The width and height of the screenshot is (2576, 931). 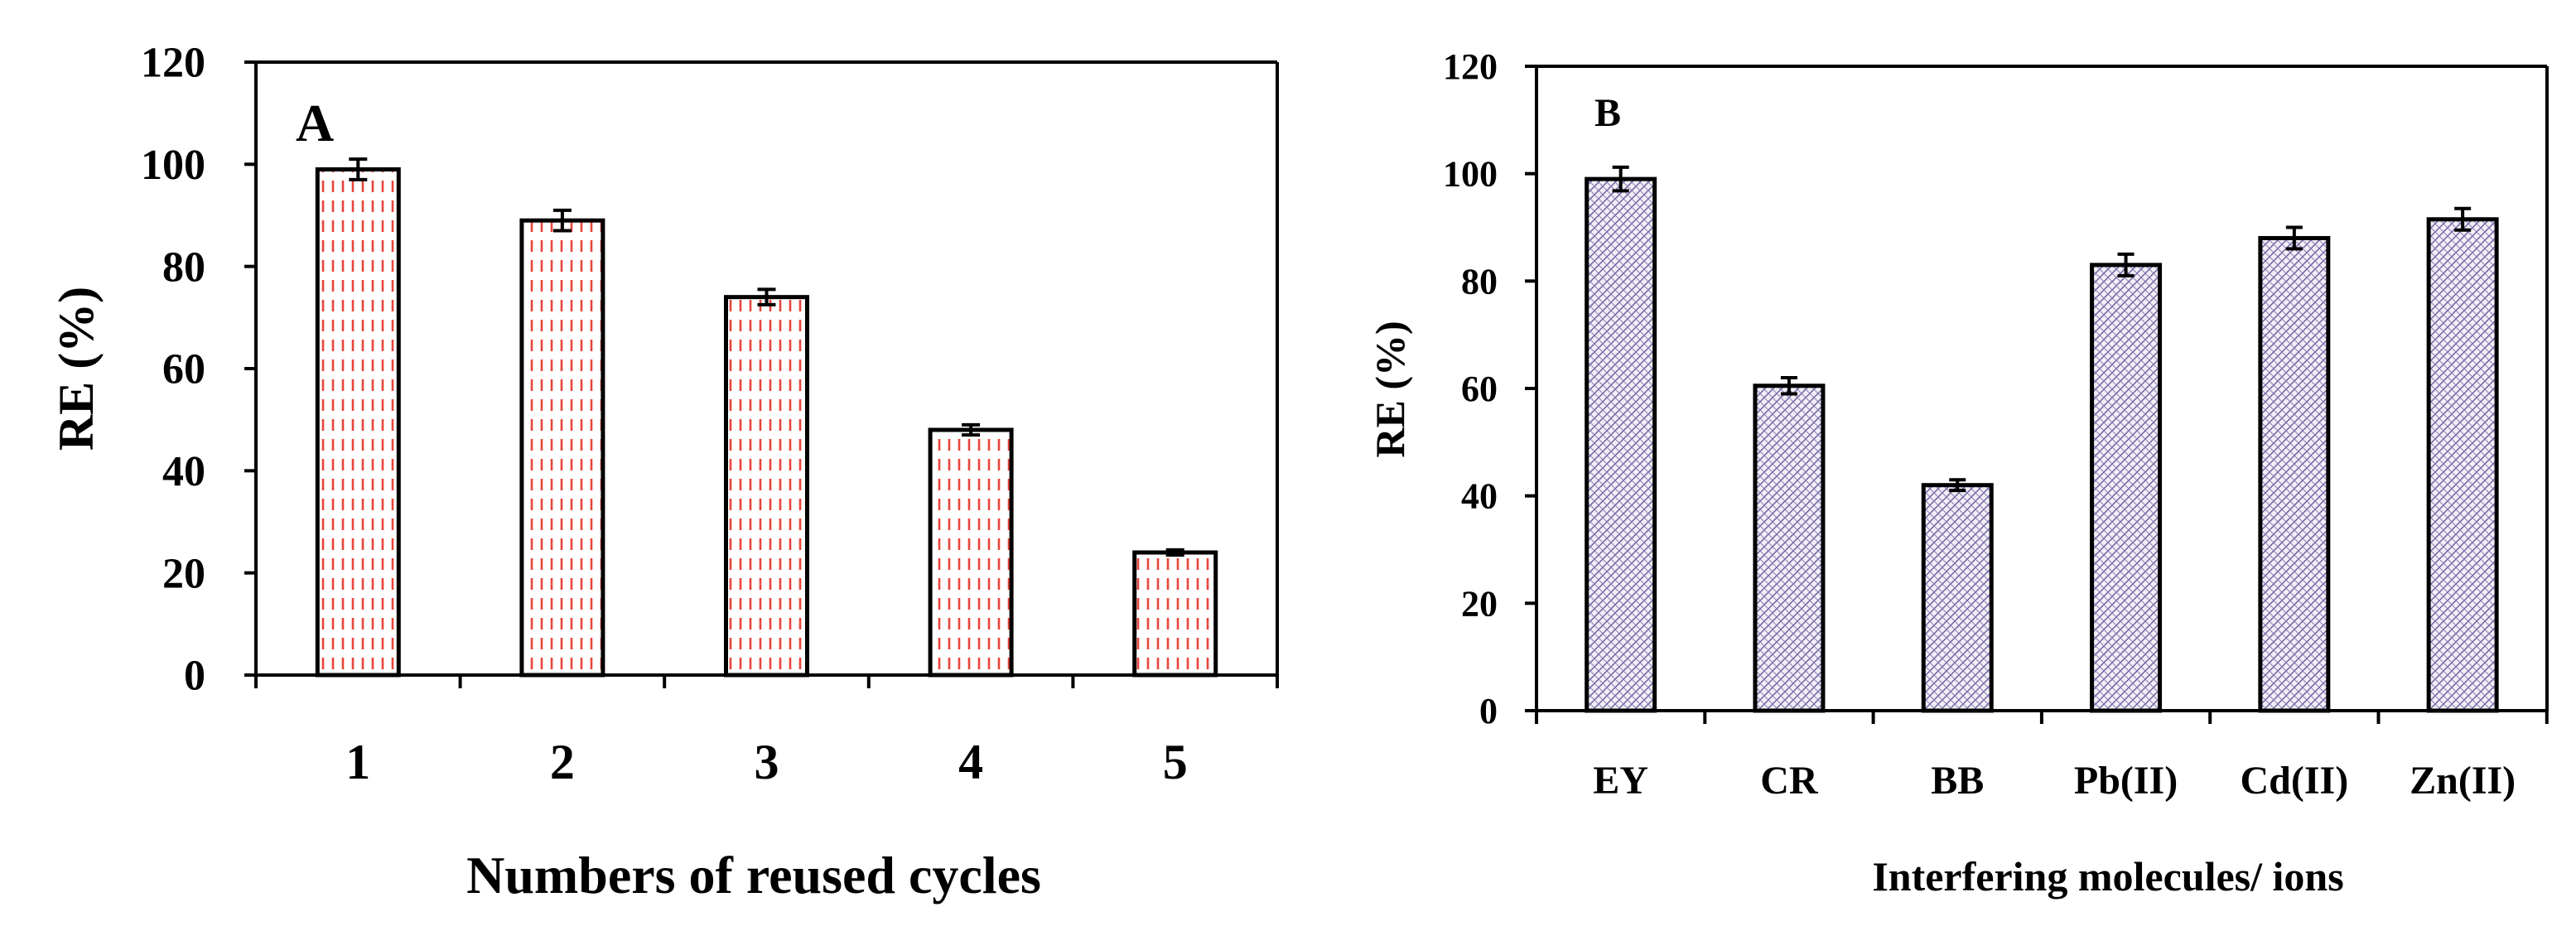 What do you see at coordinates (562, 762) in the screenshot?
I see `panel-a-x-tick-label: 2` at bounding box center [562, 762].